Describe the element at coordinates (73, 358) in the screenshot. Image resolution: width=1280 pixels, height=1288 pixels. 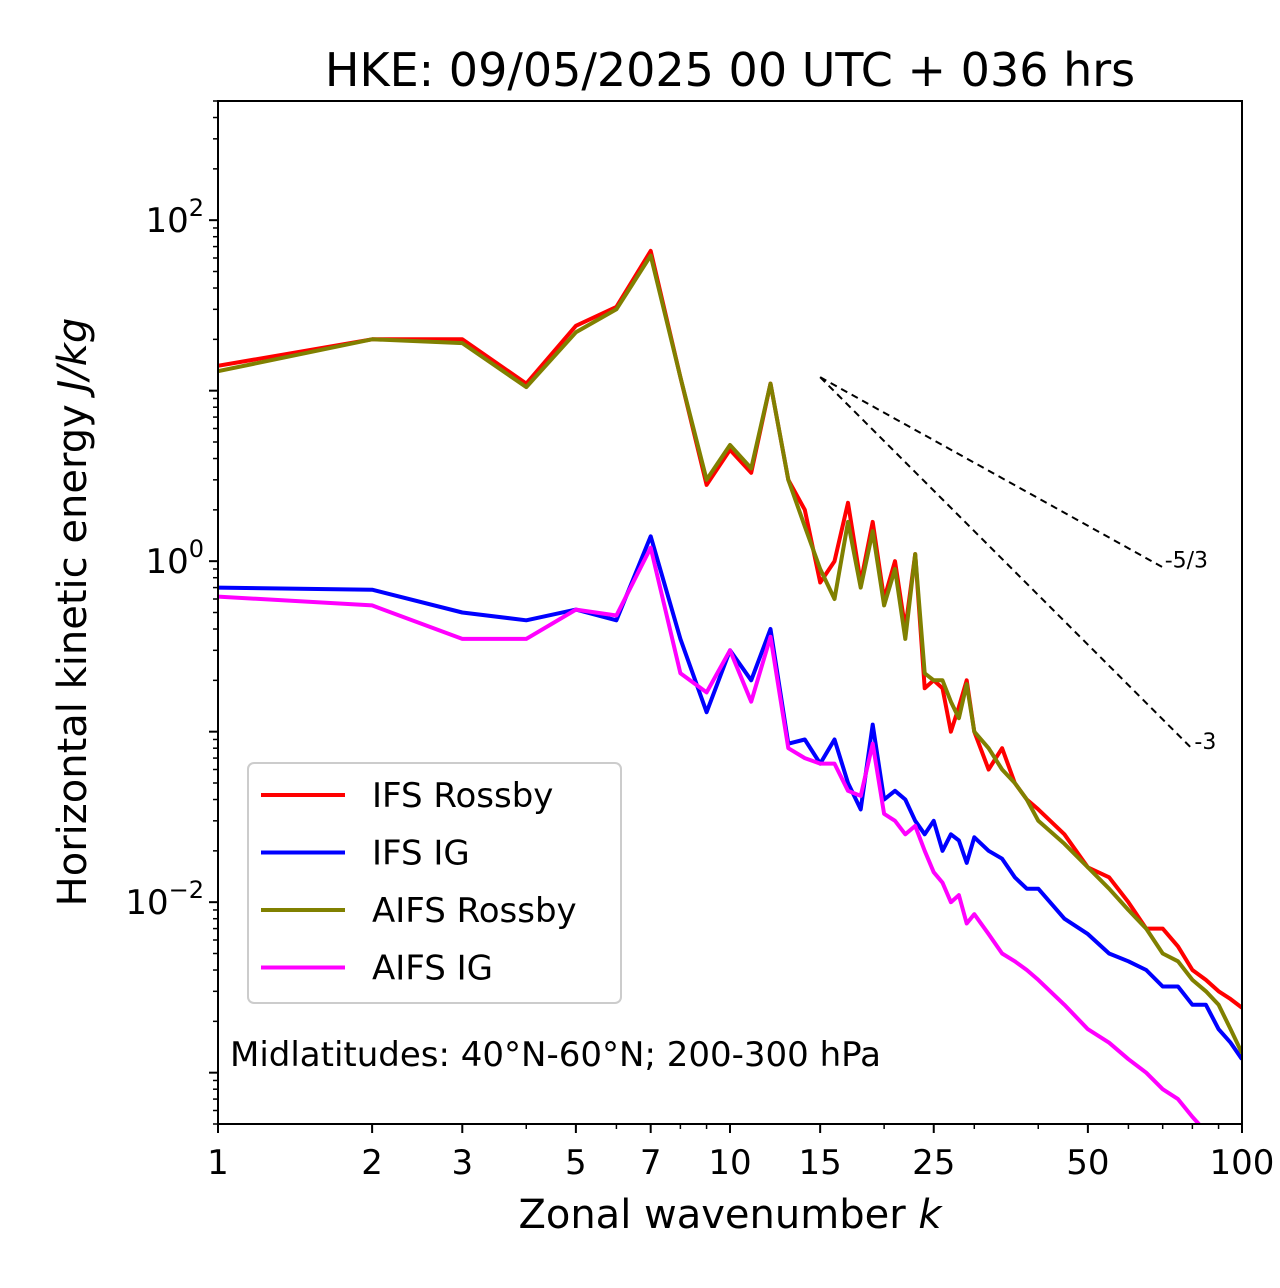
I see `y-axis-label-units: J/kg` at that location.